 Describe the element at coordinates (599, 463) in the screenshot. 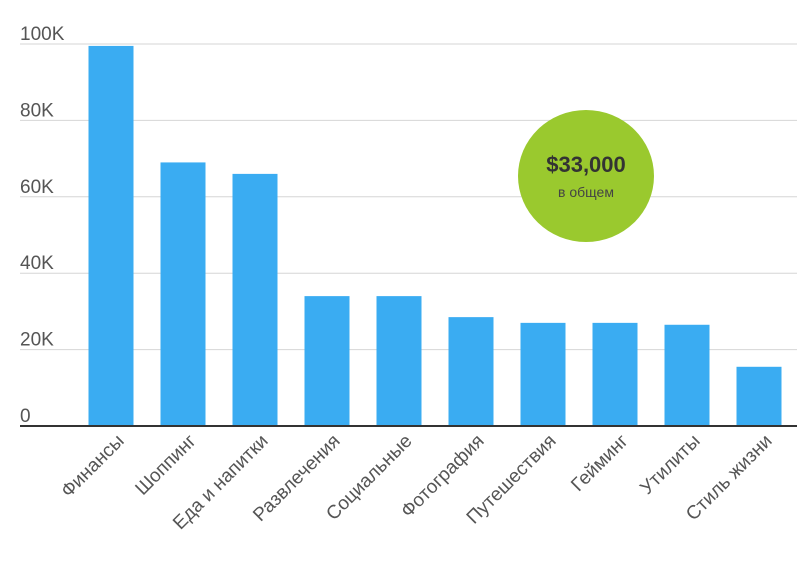

I see `x-tick-label: Гейминг` at that location.